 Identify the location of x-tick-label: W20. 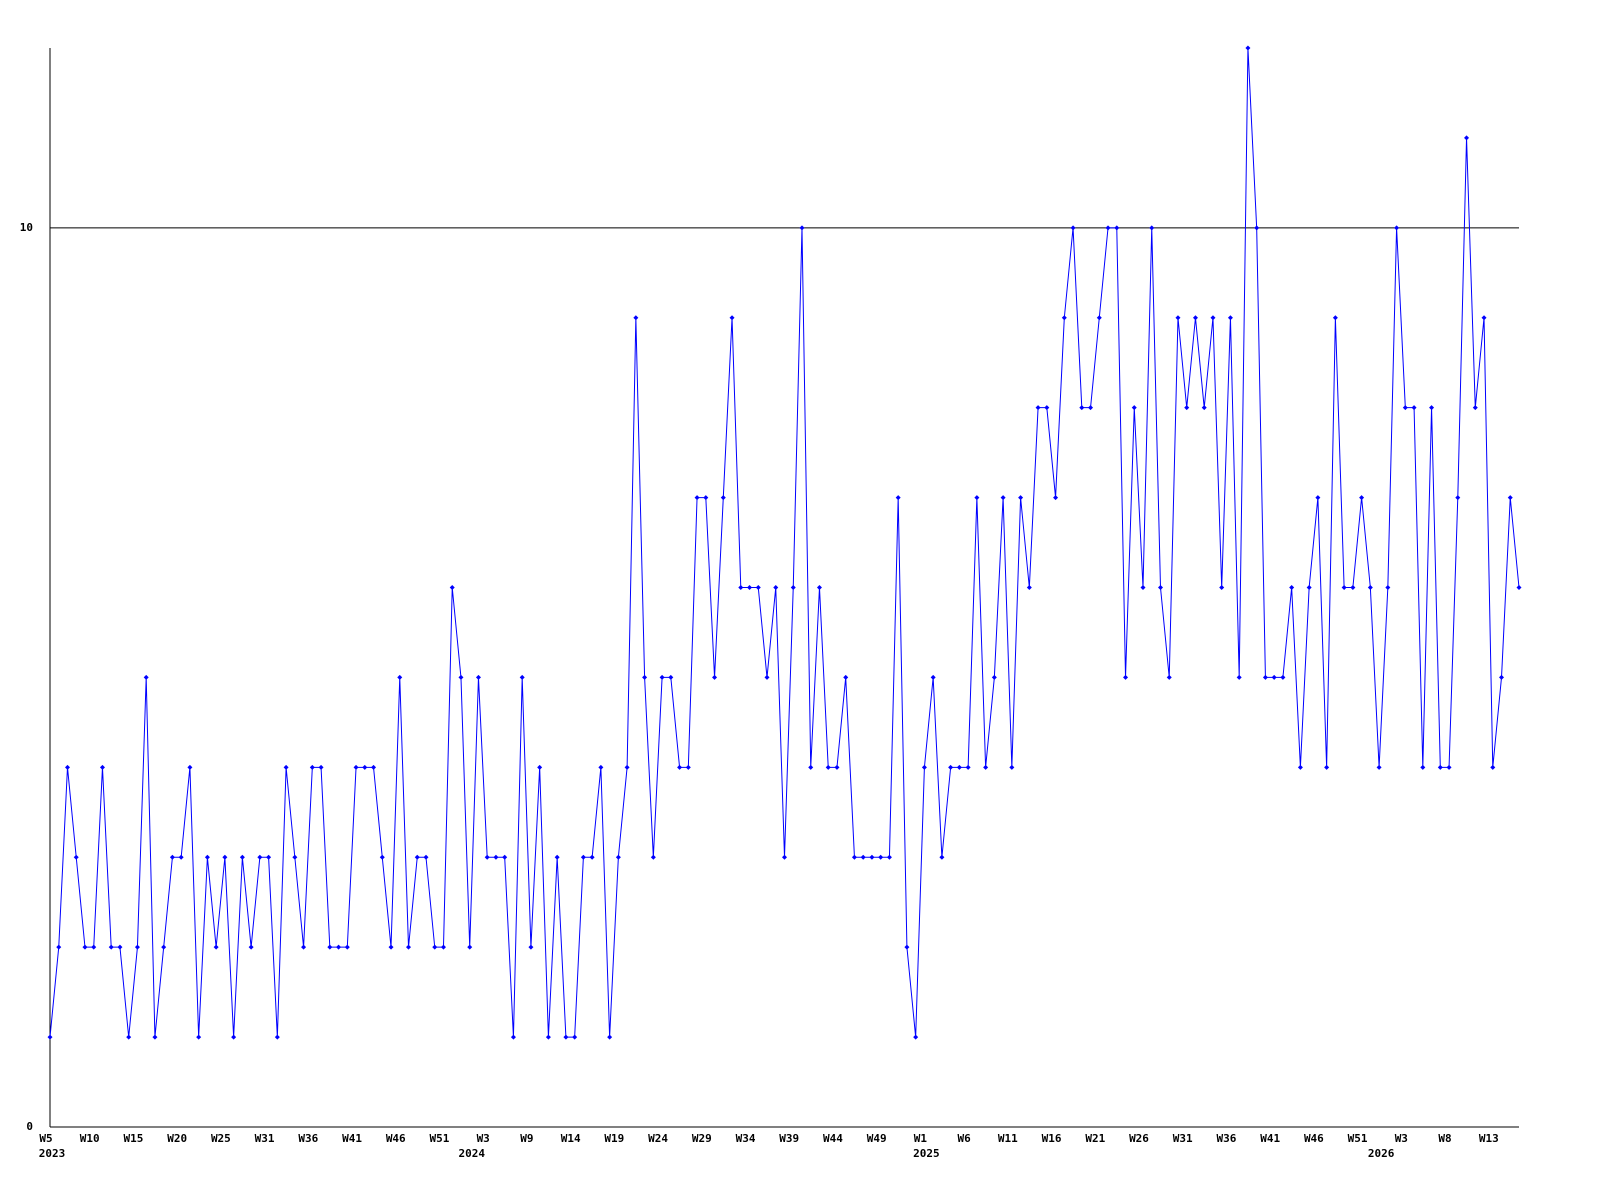
(177, 1138).